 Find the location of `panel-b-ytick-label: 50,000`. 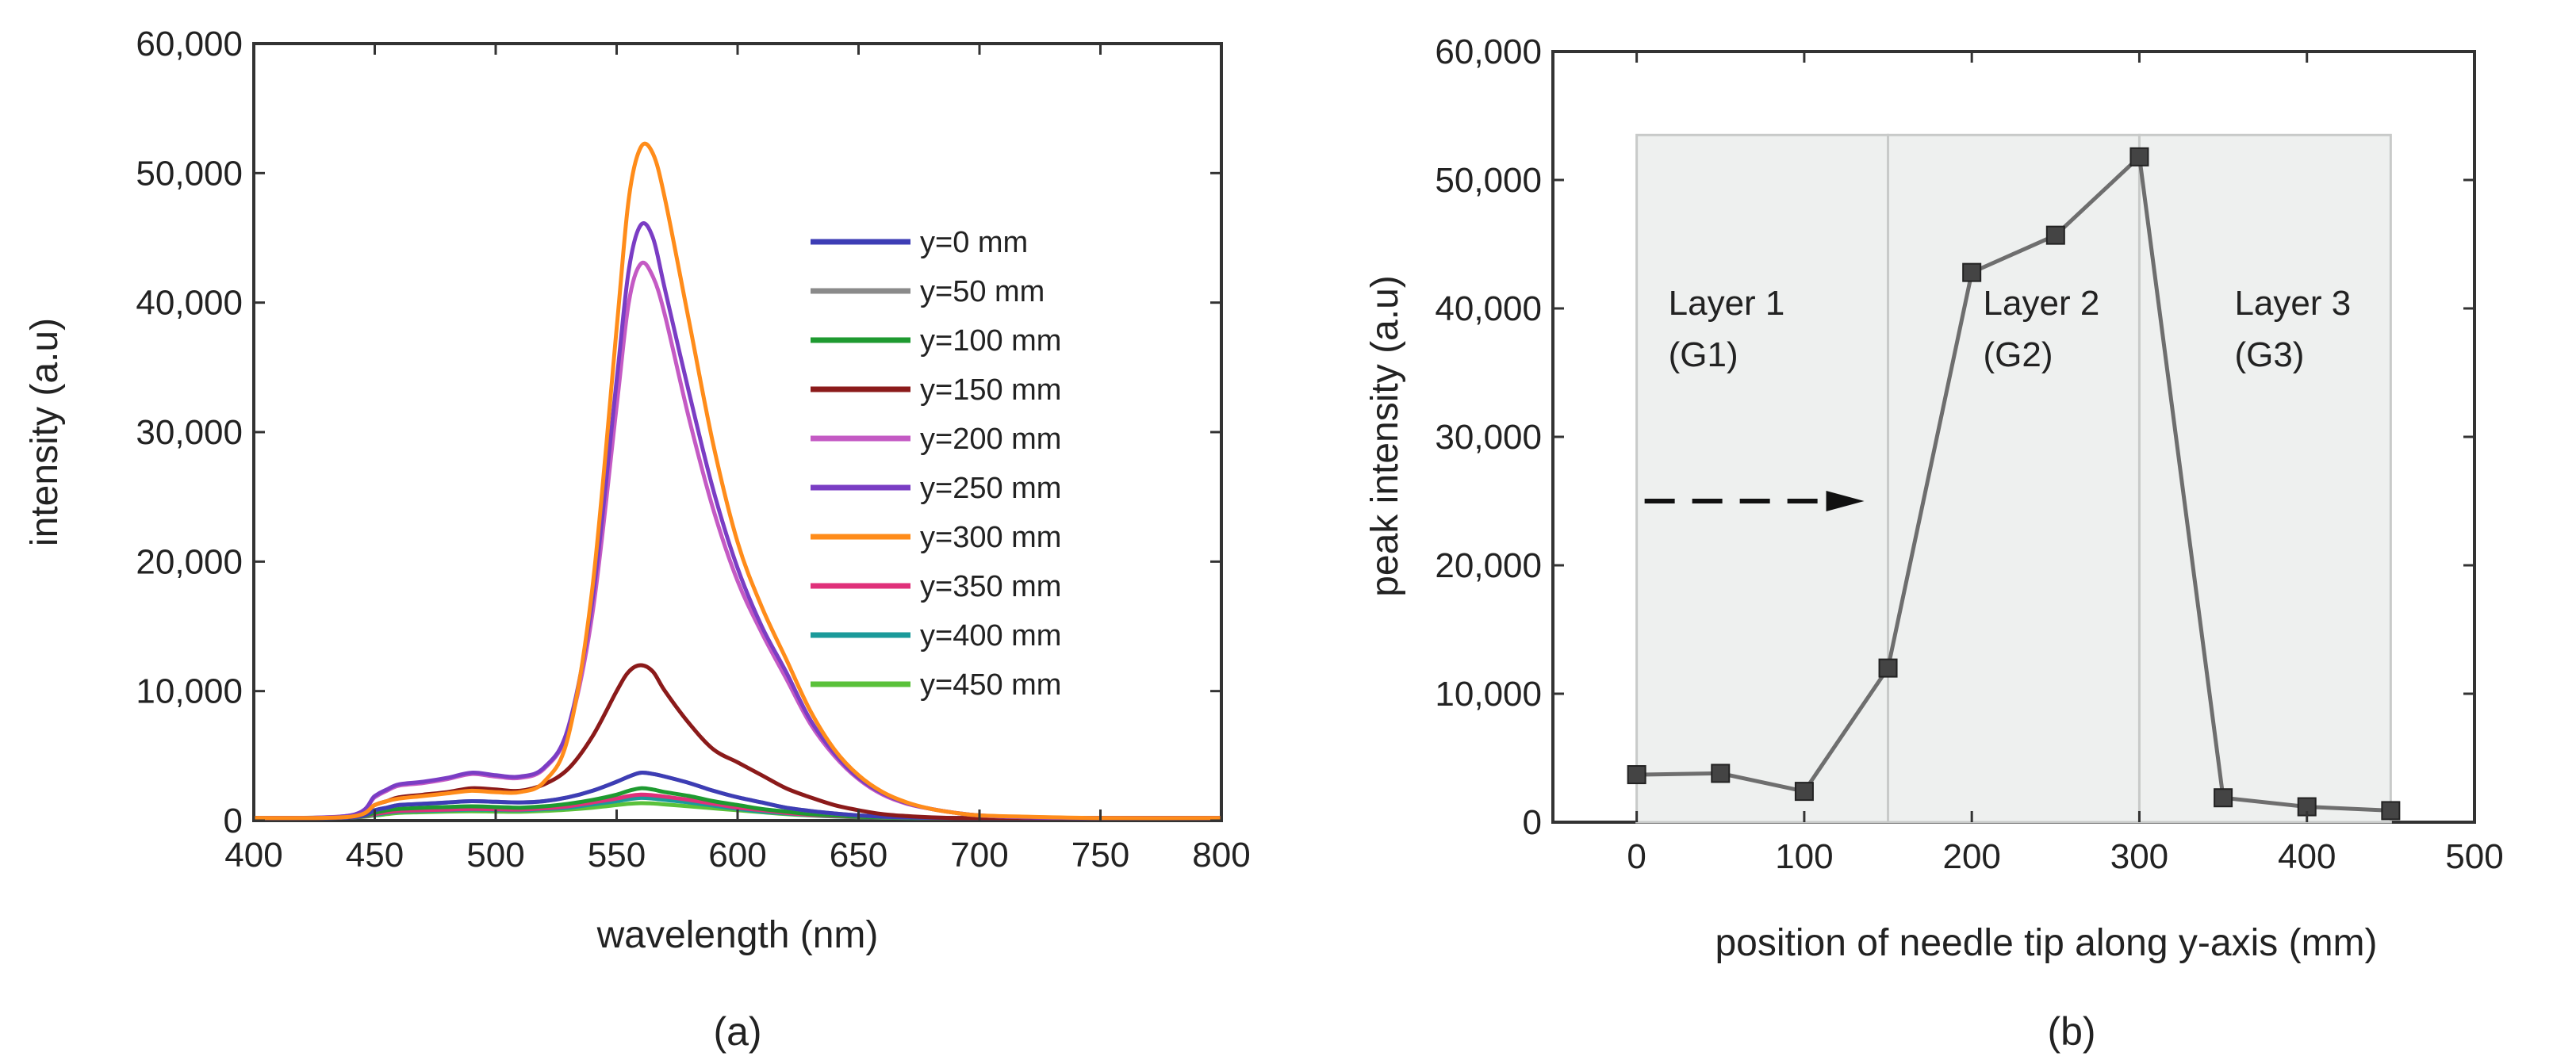

panel-b-ytick-label: 50,000 is located at coordinates (1488, 180).